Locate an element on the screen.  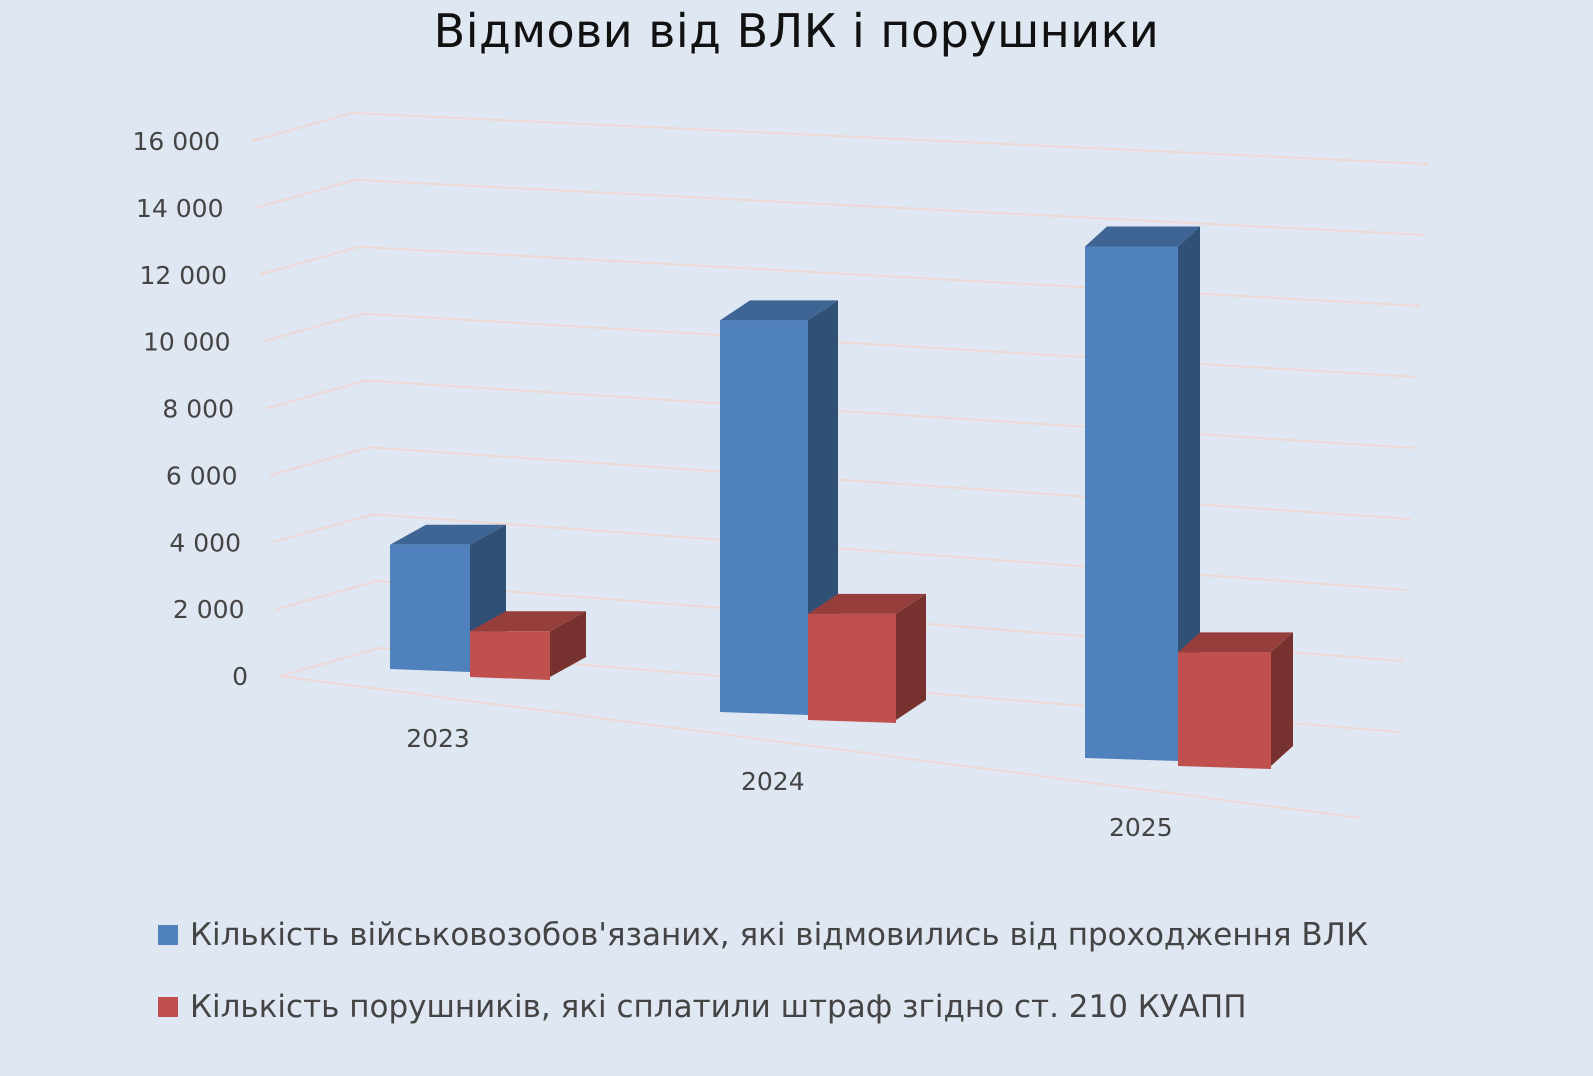
y-tick-label: 12 000 is located at coordinates (183, 275).